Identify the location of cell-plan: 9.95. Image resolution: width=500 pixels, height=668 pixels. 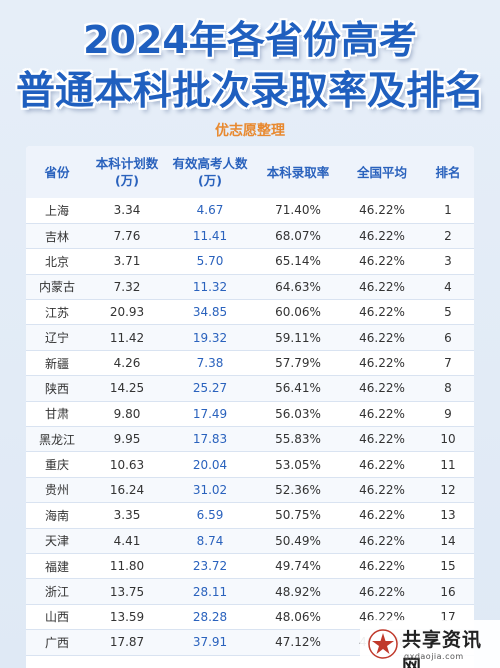
(127, 439).